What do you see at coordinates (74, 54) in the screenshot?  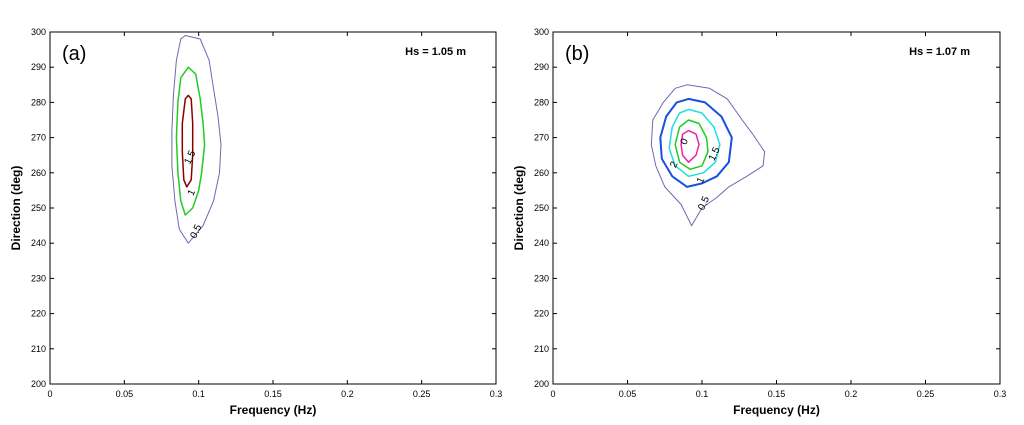 I see `panel-label: (a)` at bounding box center [74, 54].